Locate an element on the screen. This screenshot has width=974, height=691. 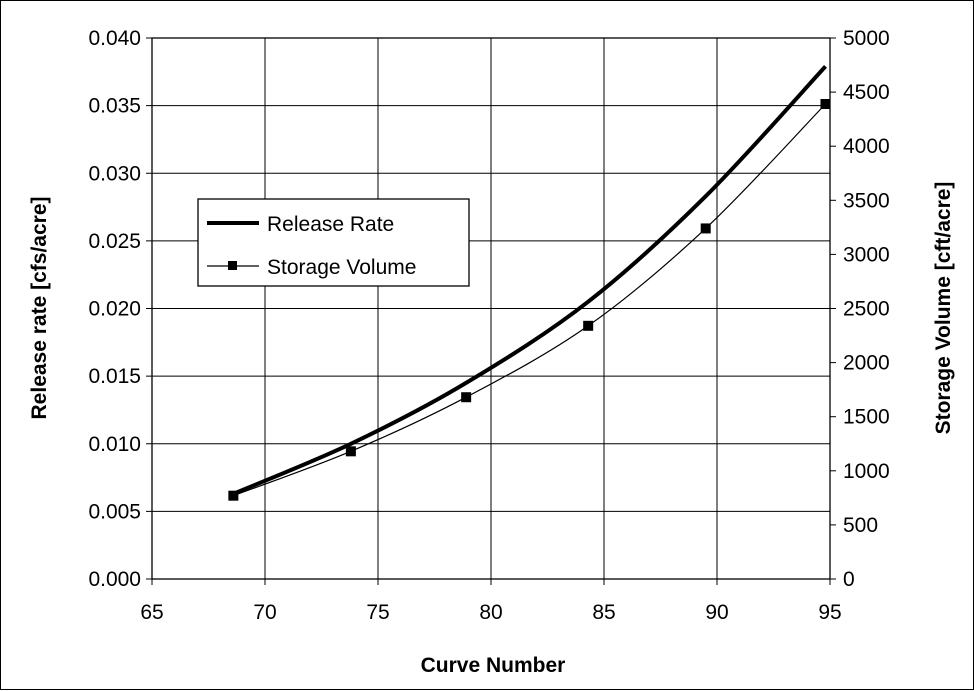
y-right-tick-label: 4000 is located at coordinates (866, 146).